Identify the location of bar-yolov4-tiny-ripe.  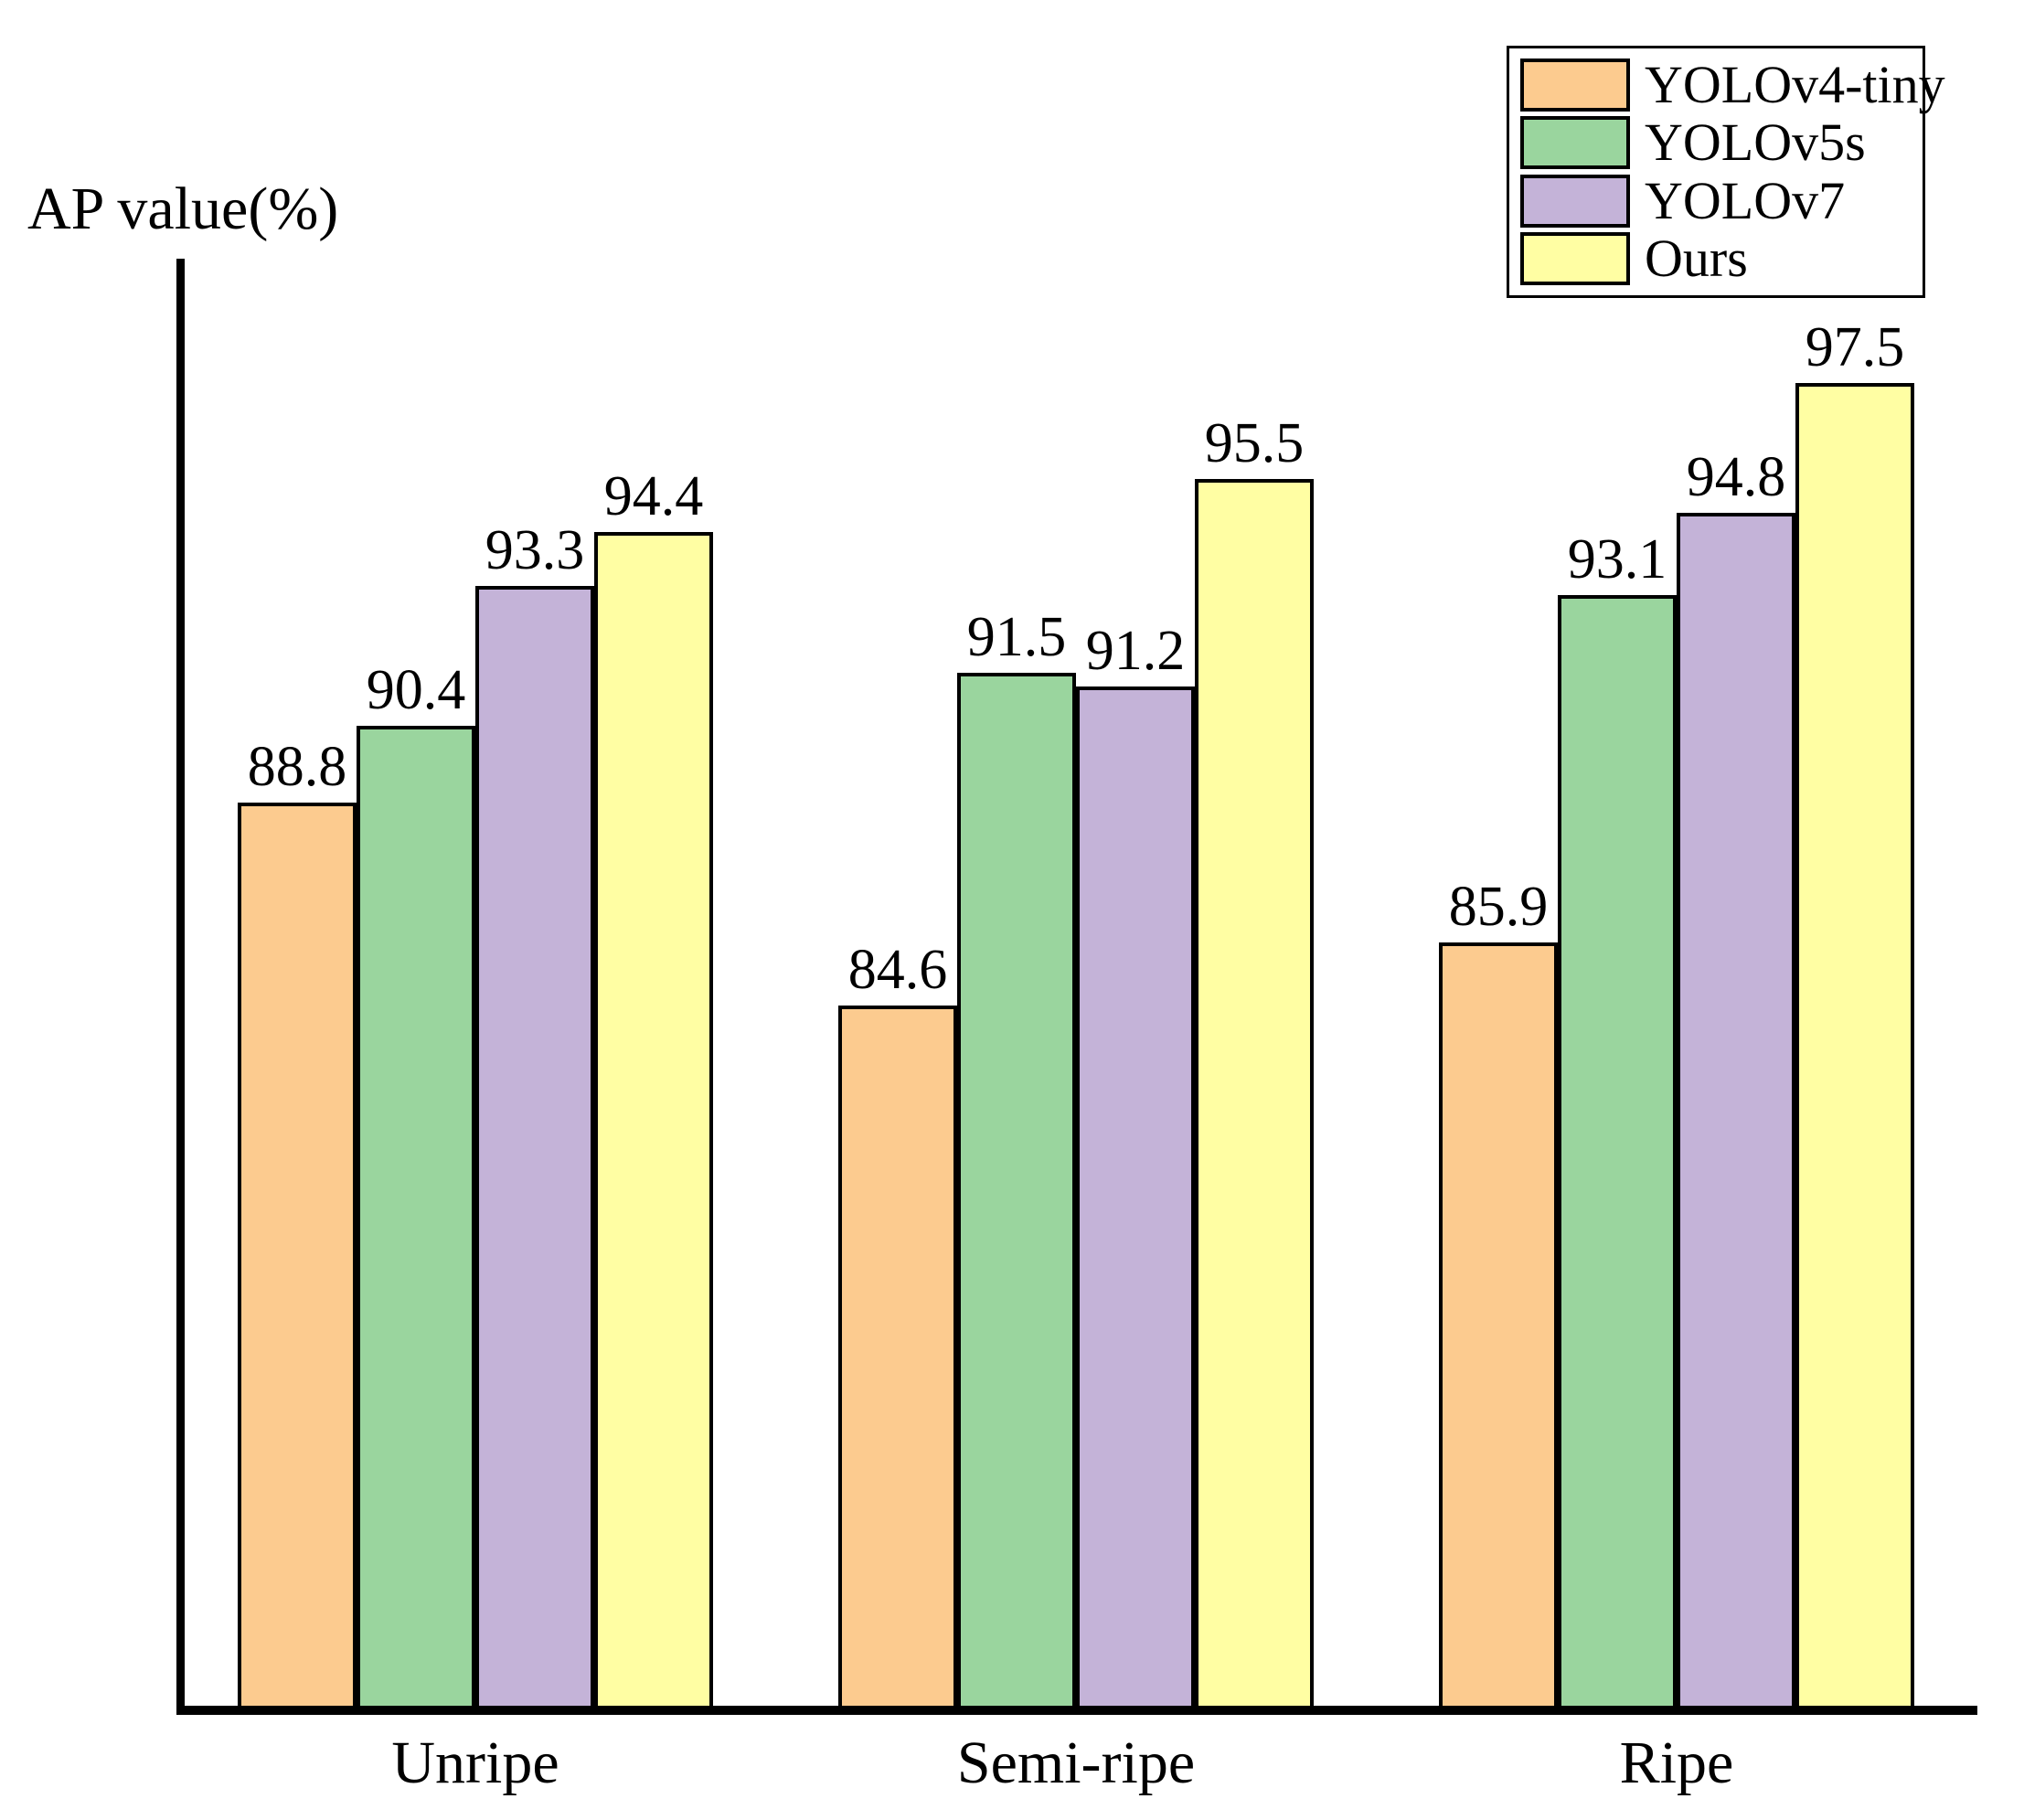
(1498, 1329).